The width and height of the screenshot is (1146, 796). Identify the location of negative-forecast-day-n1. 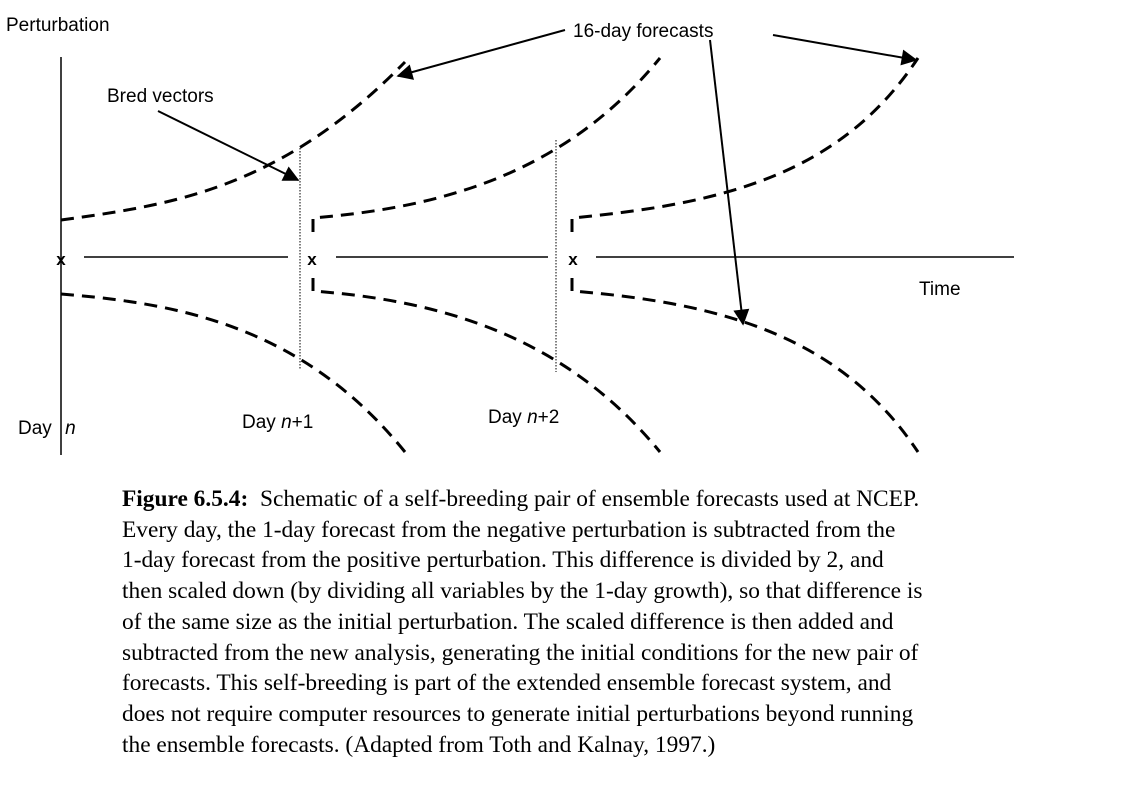
(486, 365).